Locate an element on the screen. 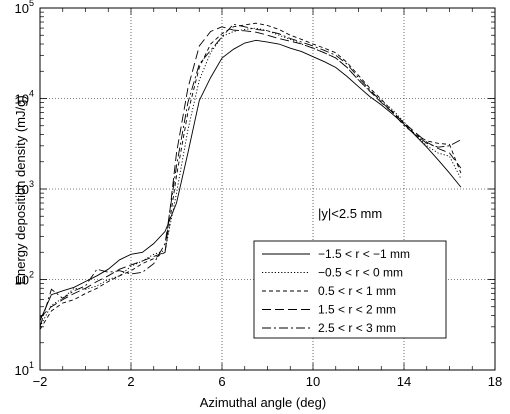  x-tick-label: 10 is located at coordinates (313, 381).